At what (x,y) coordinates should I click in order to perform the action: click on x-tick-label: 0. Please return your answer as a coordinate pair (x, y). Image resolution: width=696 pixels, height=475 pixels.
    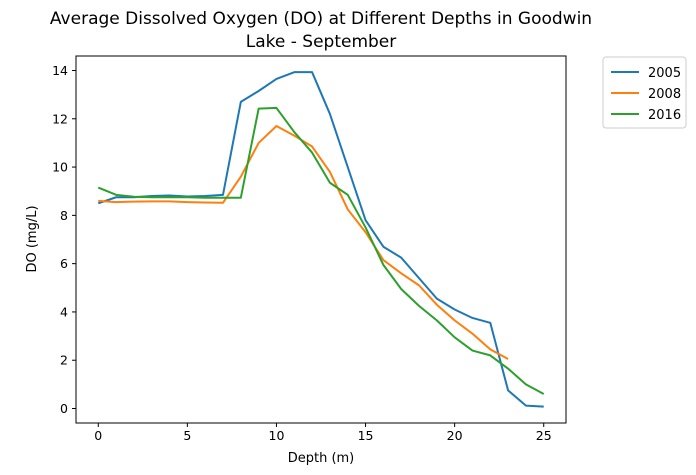
    Looking at the image, I should click on (98, 435).